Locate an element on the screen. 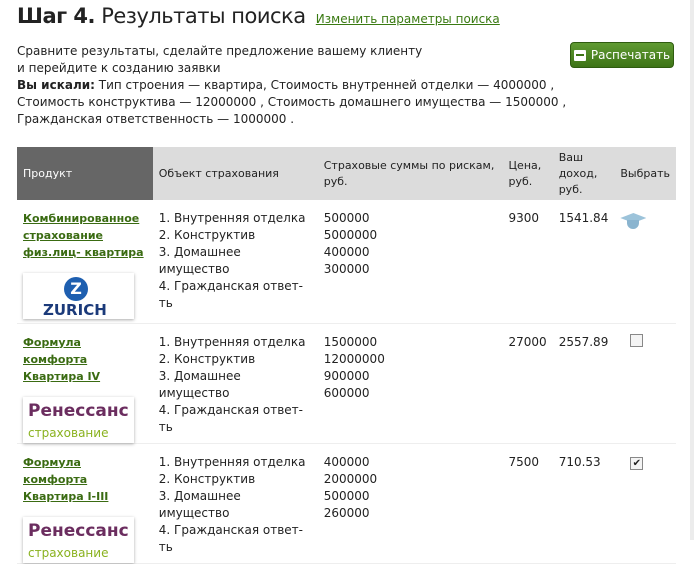 The height and width of the screenshot is (564, 694). price-cell: 7500 is located at coordinates (527, 503).